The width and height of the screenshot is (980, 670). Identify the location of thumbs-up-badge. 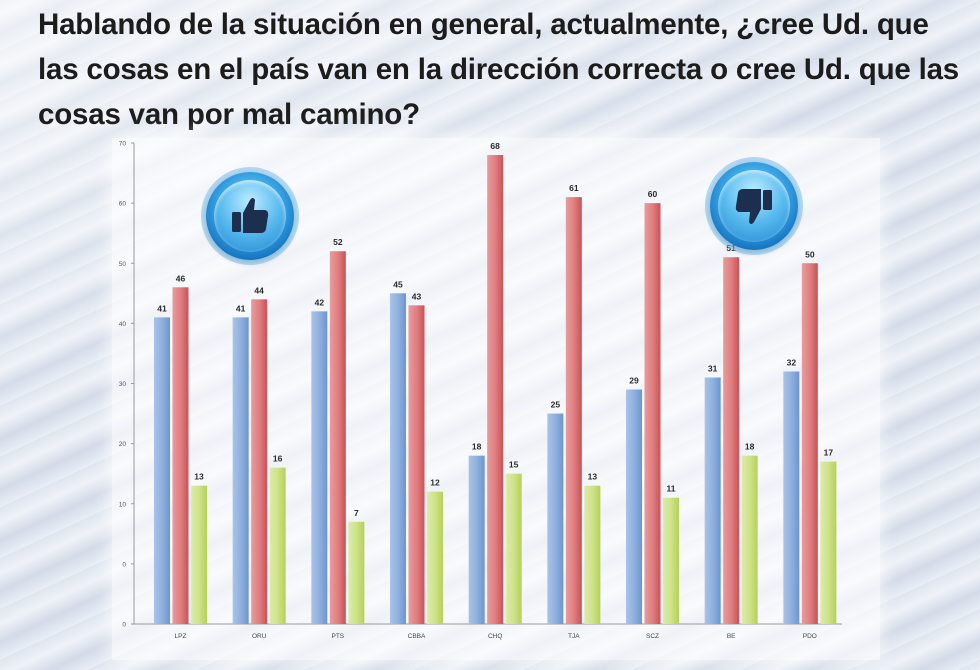
(250, 216).